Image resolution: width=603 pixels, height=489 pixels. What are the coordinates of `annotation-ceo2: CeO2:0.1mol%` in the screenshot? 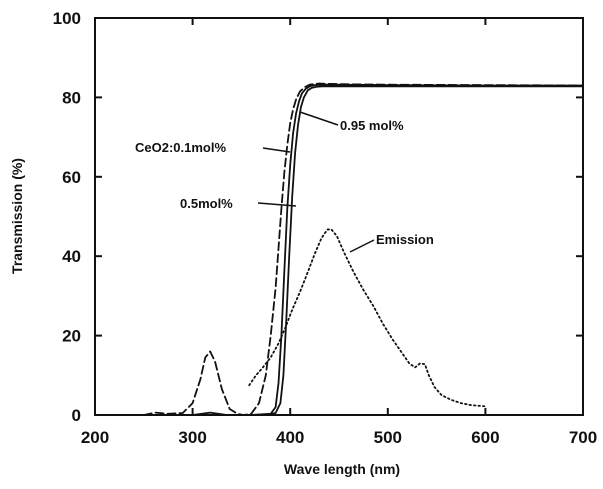 It's located at (180, 147).